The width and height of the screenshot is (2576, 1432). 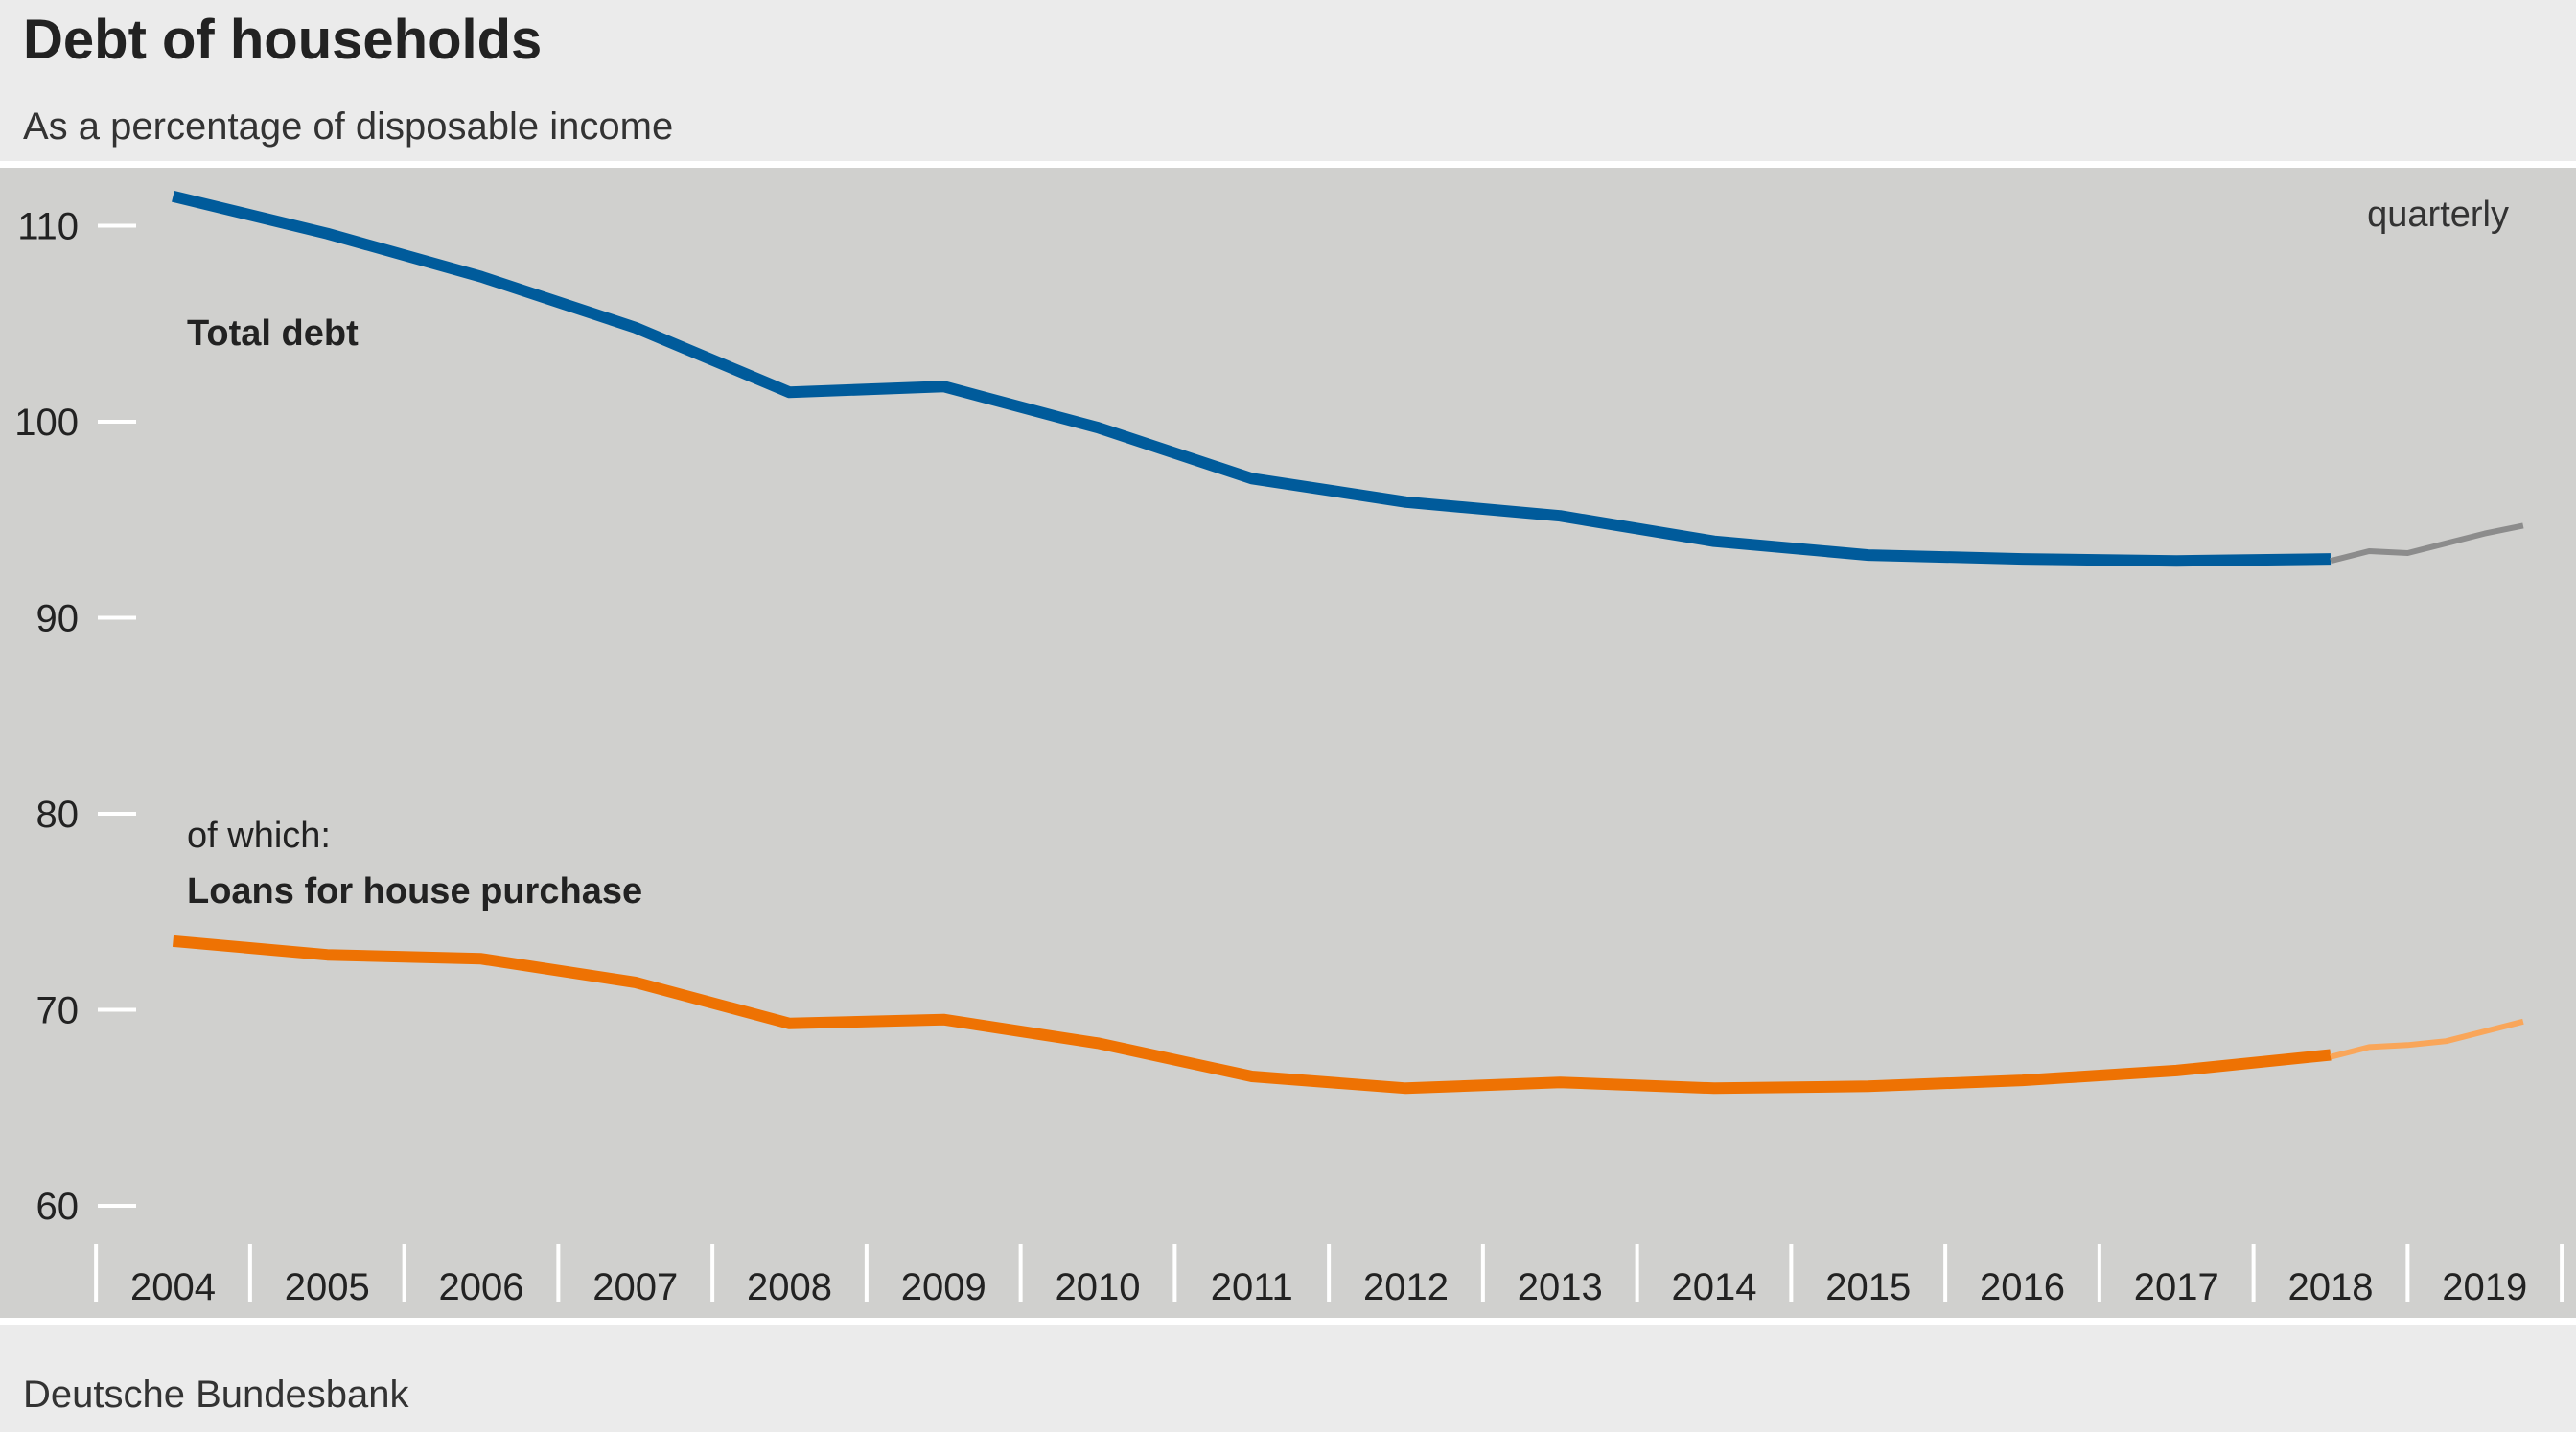 What do you see at coordinates (2438, 215) in the screenshot?
I see `frequency-note: quarterly` at bounding box center [2438, 215].